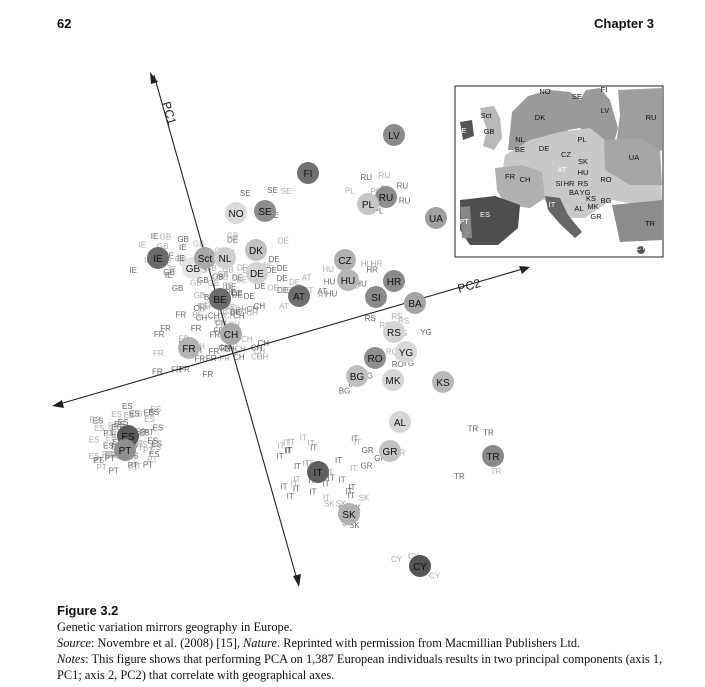  Describe the element at coordinates (464, 221) in the screenshot. I see `map-label-pt: PT` at that location.